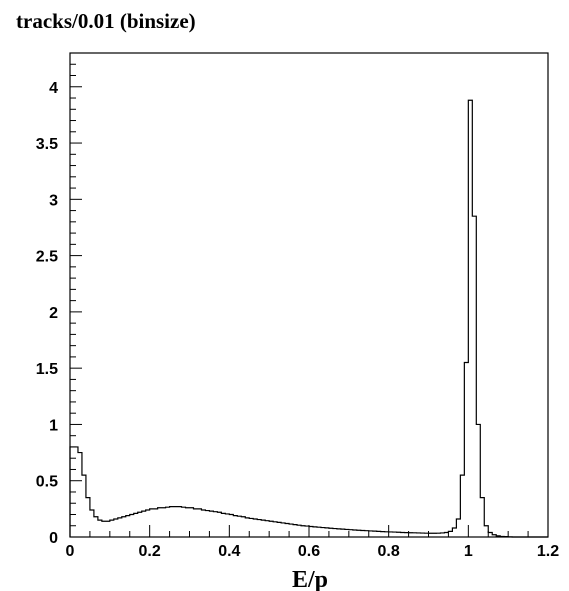  I want to click on y-tick-label: 2.5, so click(47, 257).